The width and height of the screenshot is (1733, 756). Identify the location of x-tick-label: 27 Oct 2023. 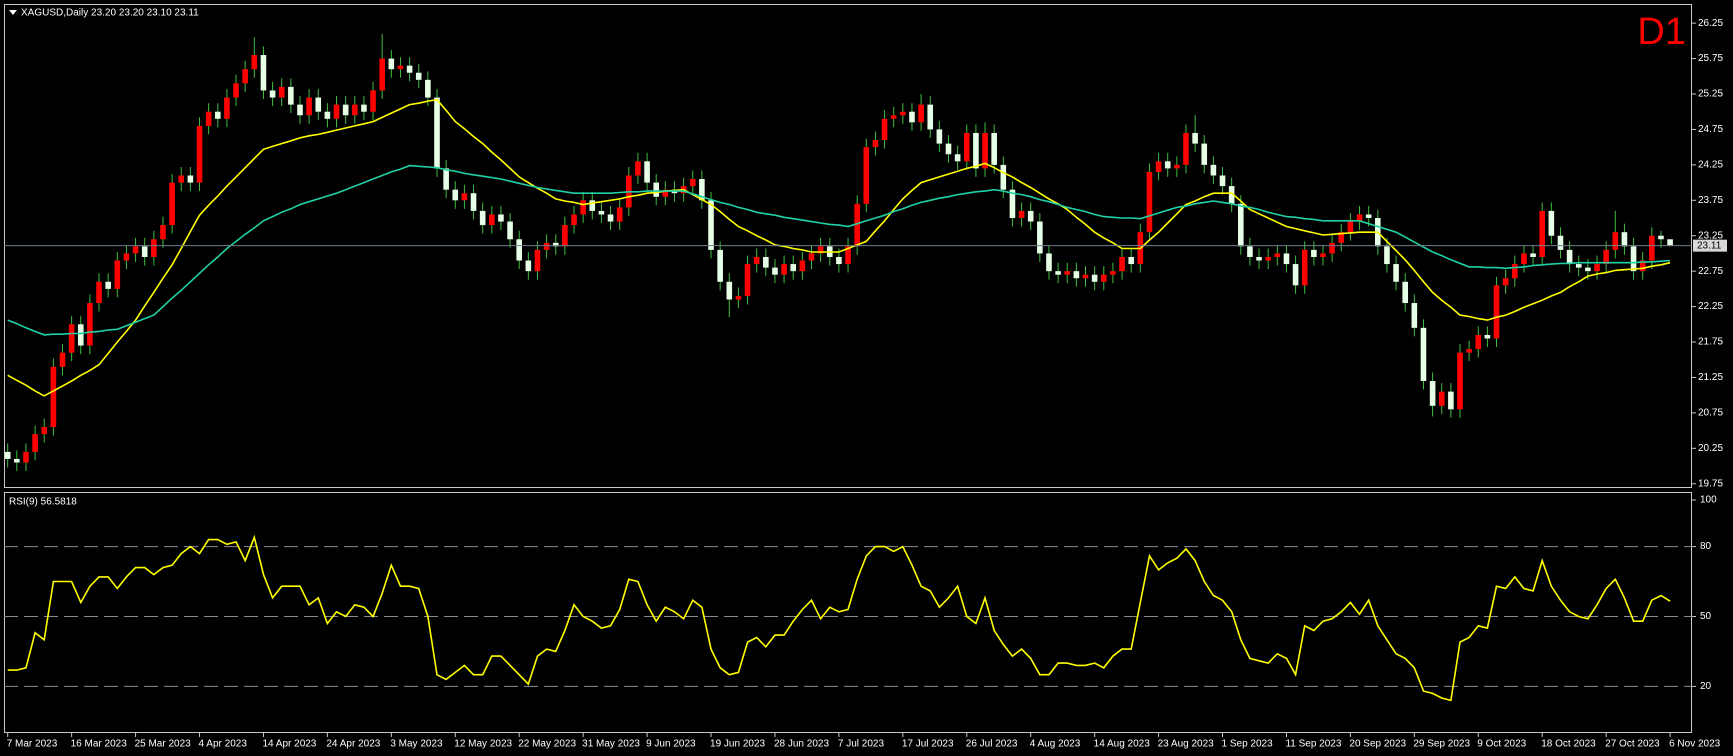
(1632, 744).